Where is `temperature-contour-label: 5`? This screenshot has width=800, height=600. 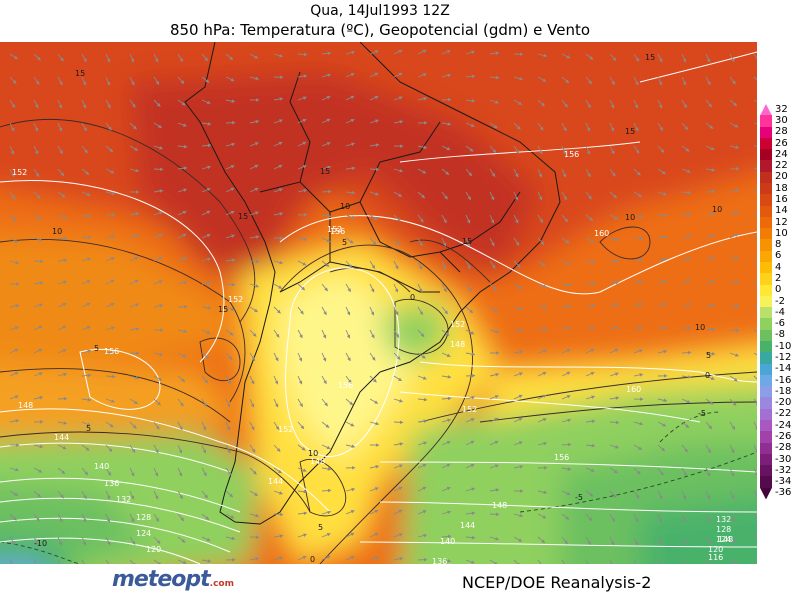
temperature-contour-label: 5 is located at coordinates (708, 355).